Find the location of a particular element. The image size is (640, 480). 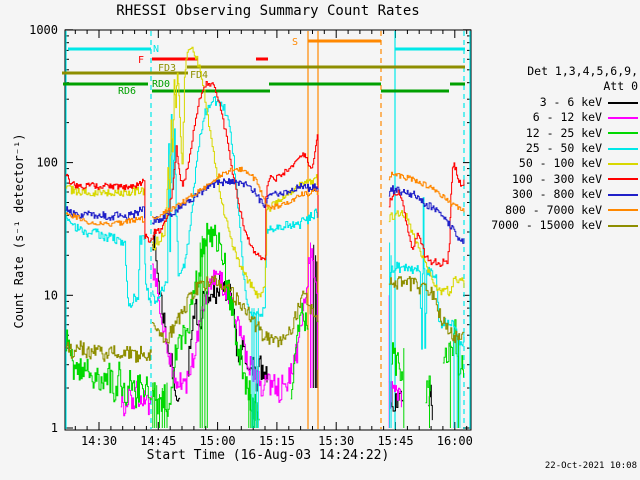

x-tick-label: 14:45 is located at coordinates (158, 441).